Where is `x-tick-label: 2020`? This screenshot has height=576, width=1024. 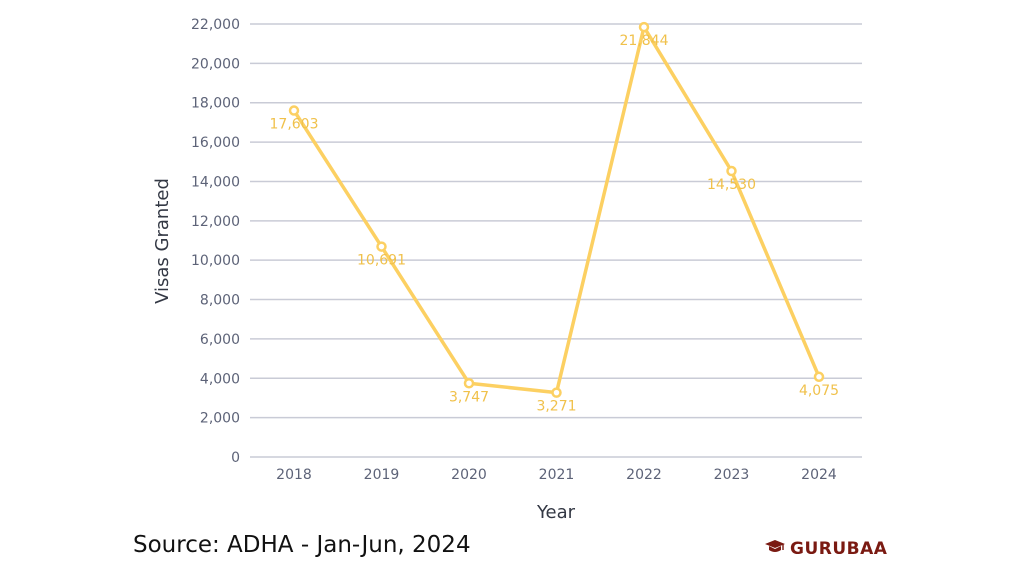
x-tick-label: 2020 is located at coordinates (469, 475).